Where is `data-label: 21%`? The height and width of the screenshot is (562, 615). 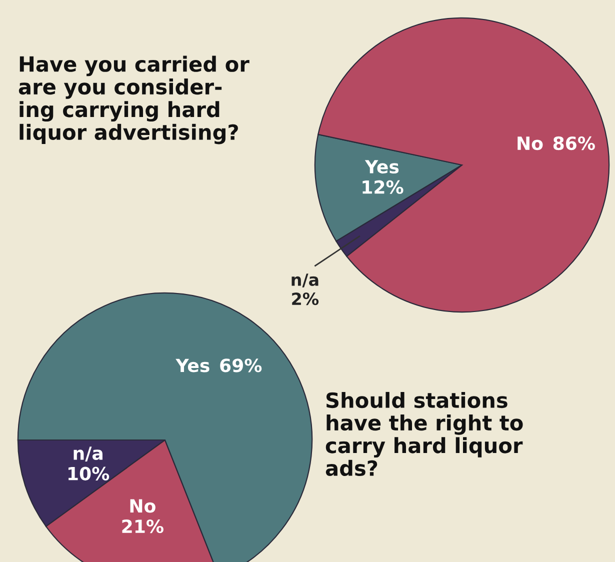 data-label: 21% is located at coordinates (143, 526).